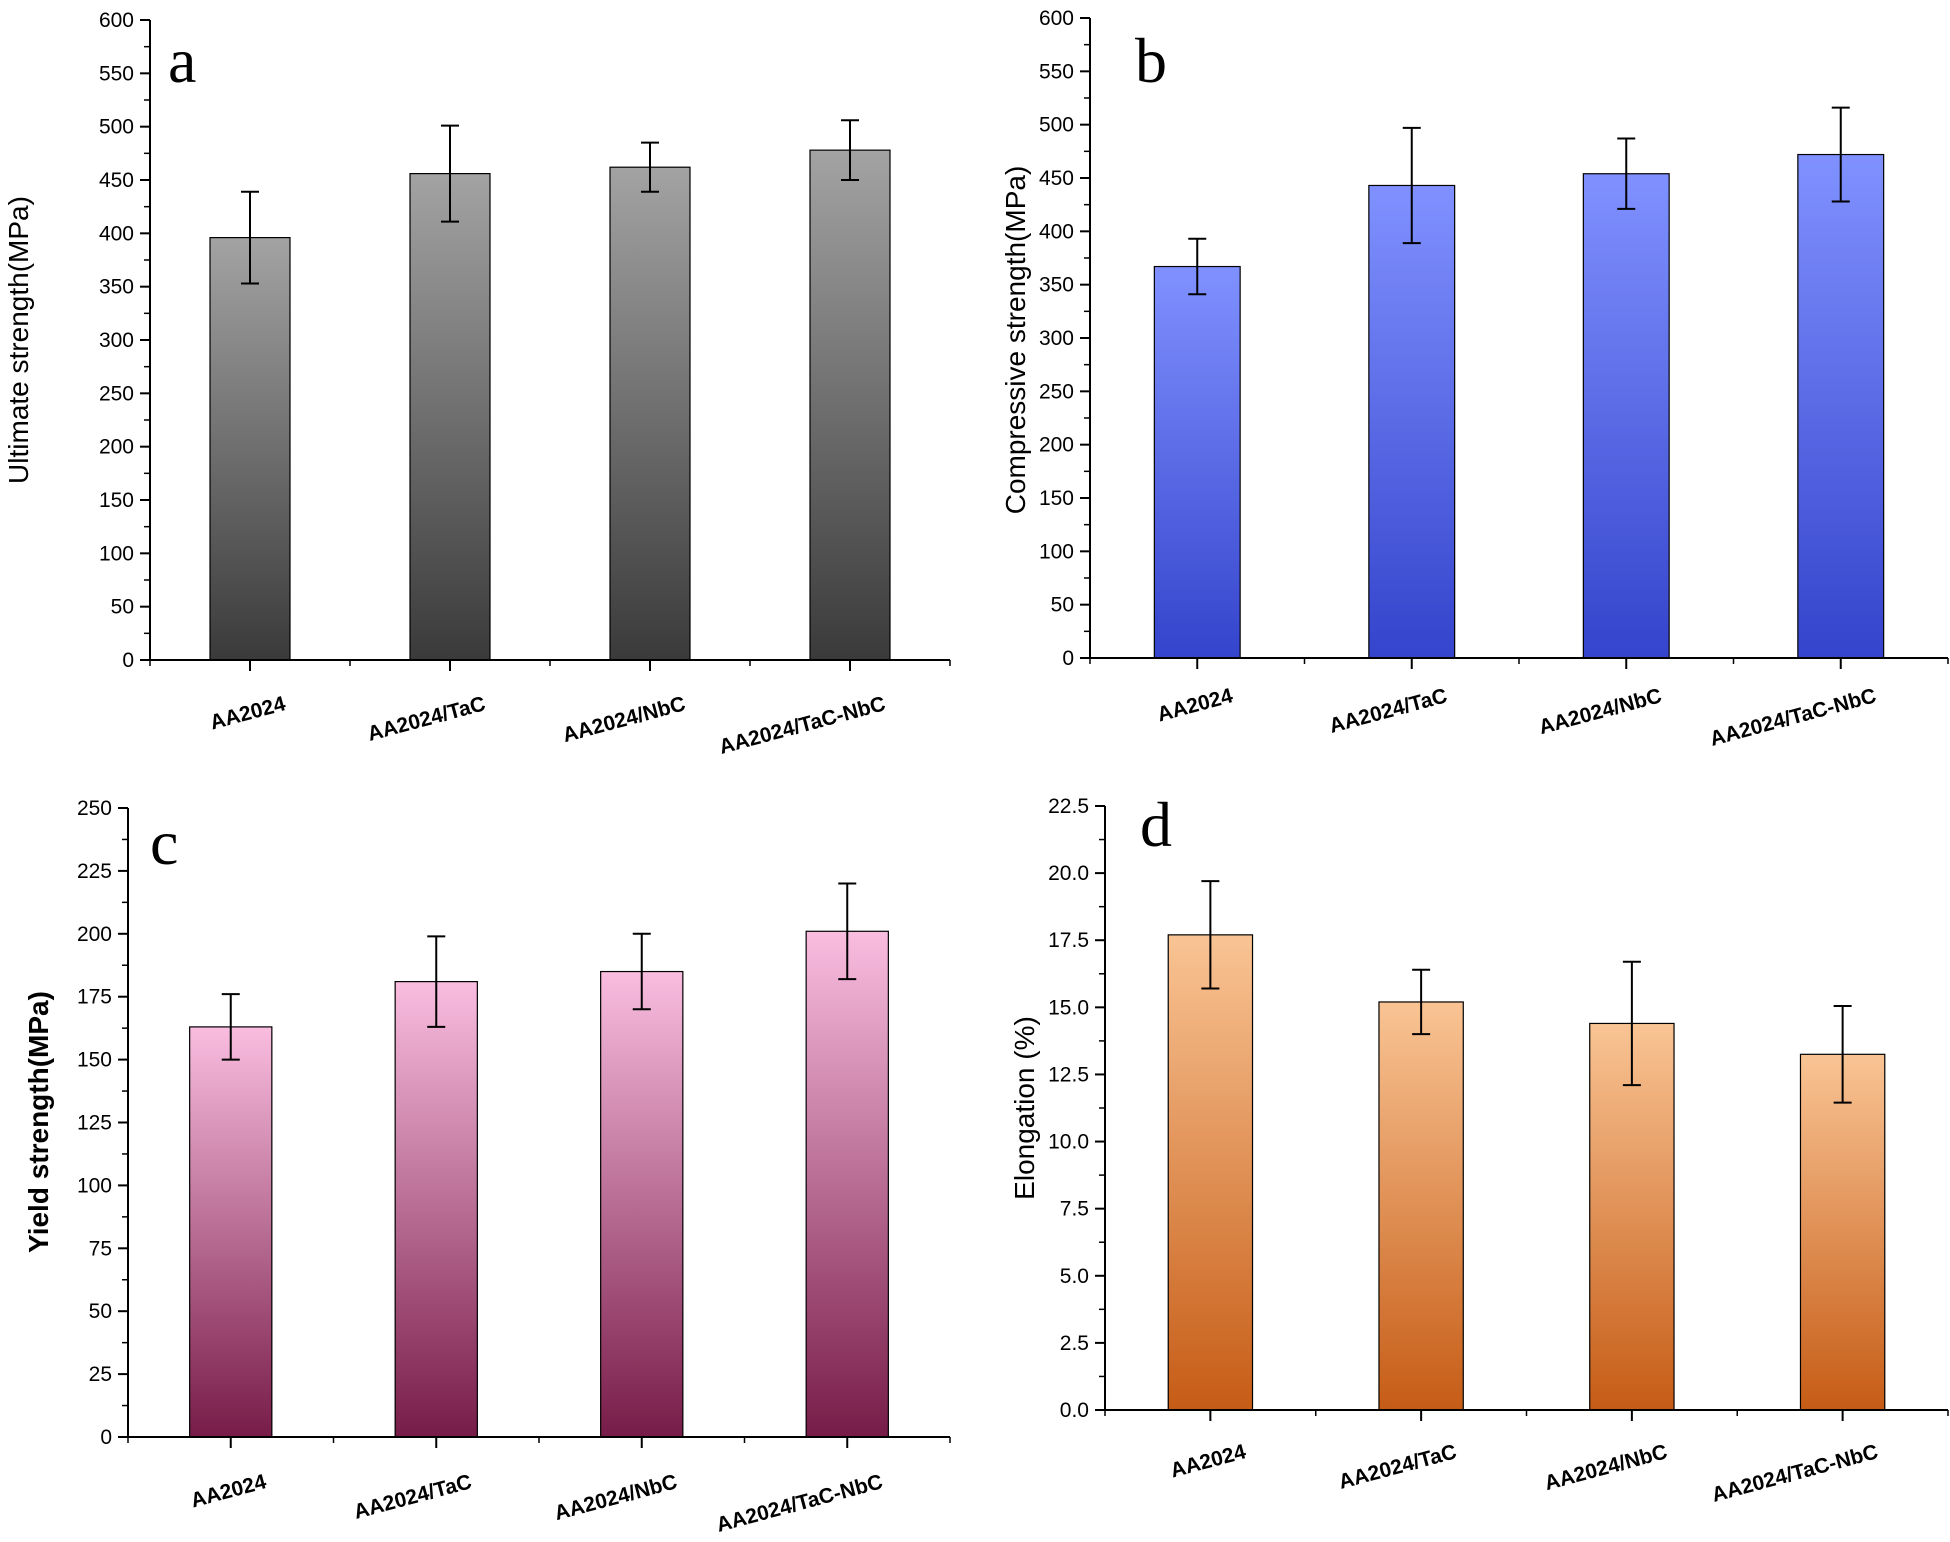  I want to click on y-tick-label: 17.5, so click(1068, 940).